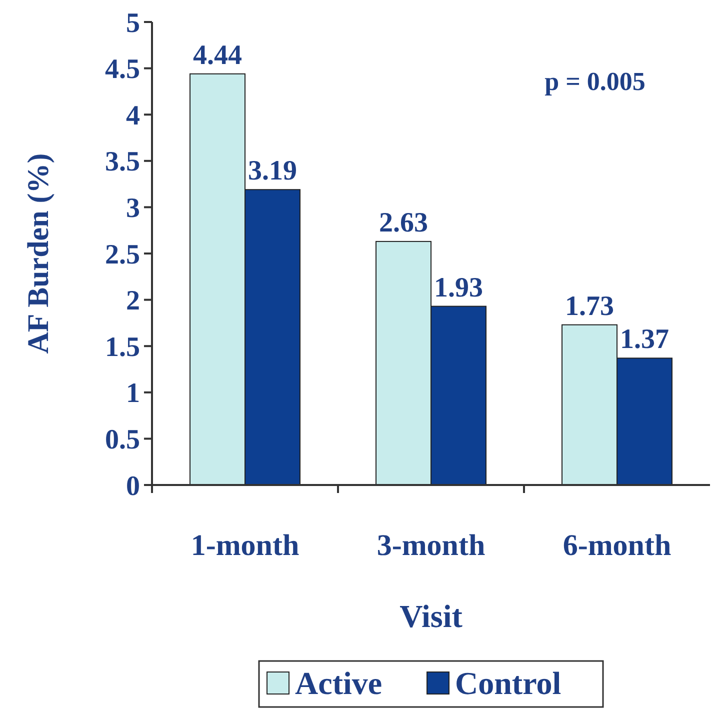 Image resolution: width=722 pixels, height=725 pixels. I want to click on data-label: 2.63, so click(403, 222).